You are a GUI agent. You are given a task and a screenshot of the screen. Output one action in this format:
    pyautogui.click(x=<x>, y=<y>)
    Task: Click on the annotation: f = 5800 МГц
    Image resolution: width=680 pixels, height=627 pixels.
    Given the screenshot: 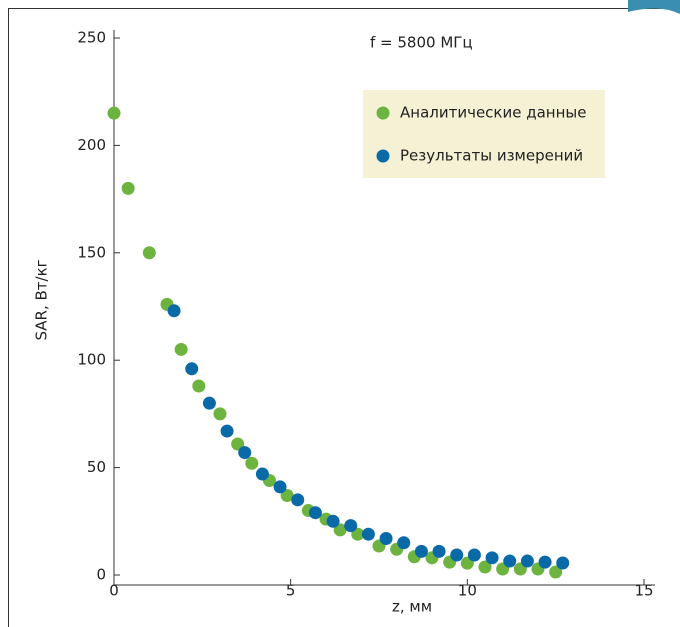 What is the action you would take?
    pyautogui.click(x=421, y=43)
    